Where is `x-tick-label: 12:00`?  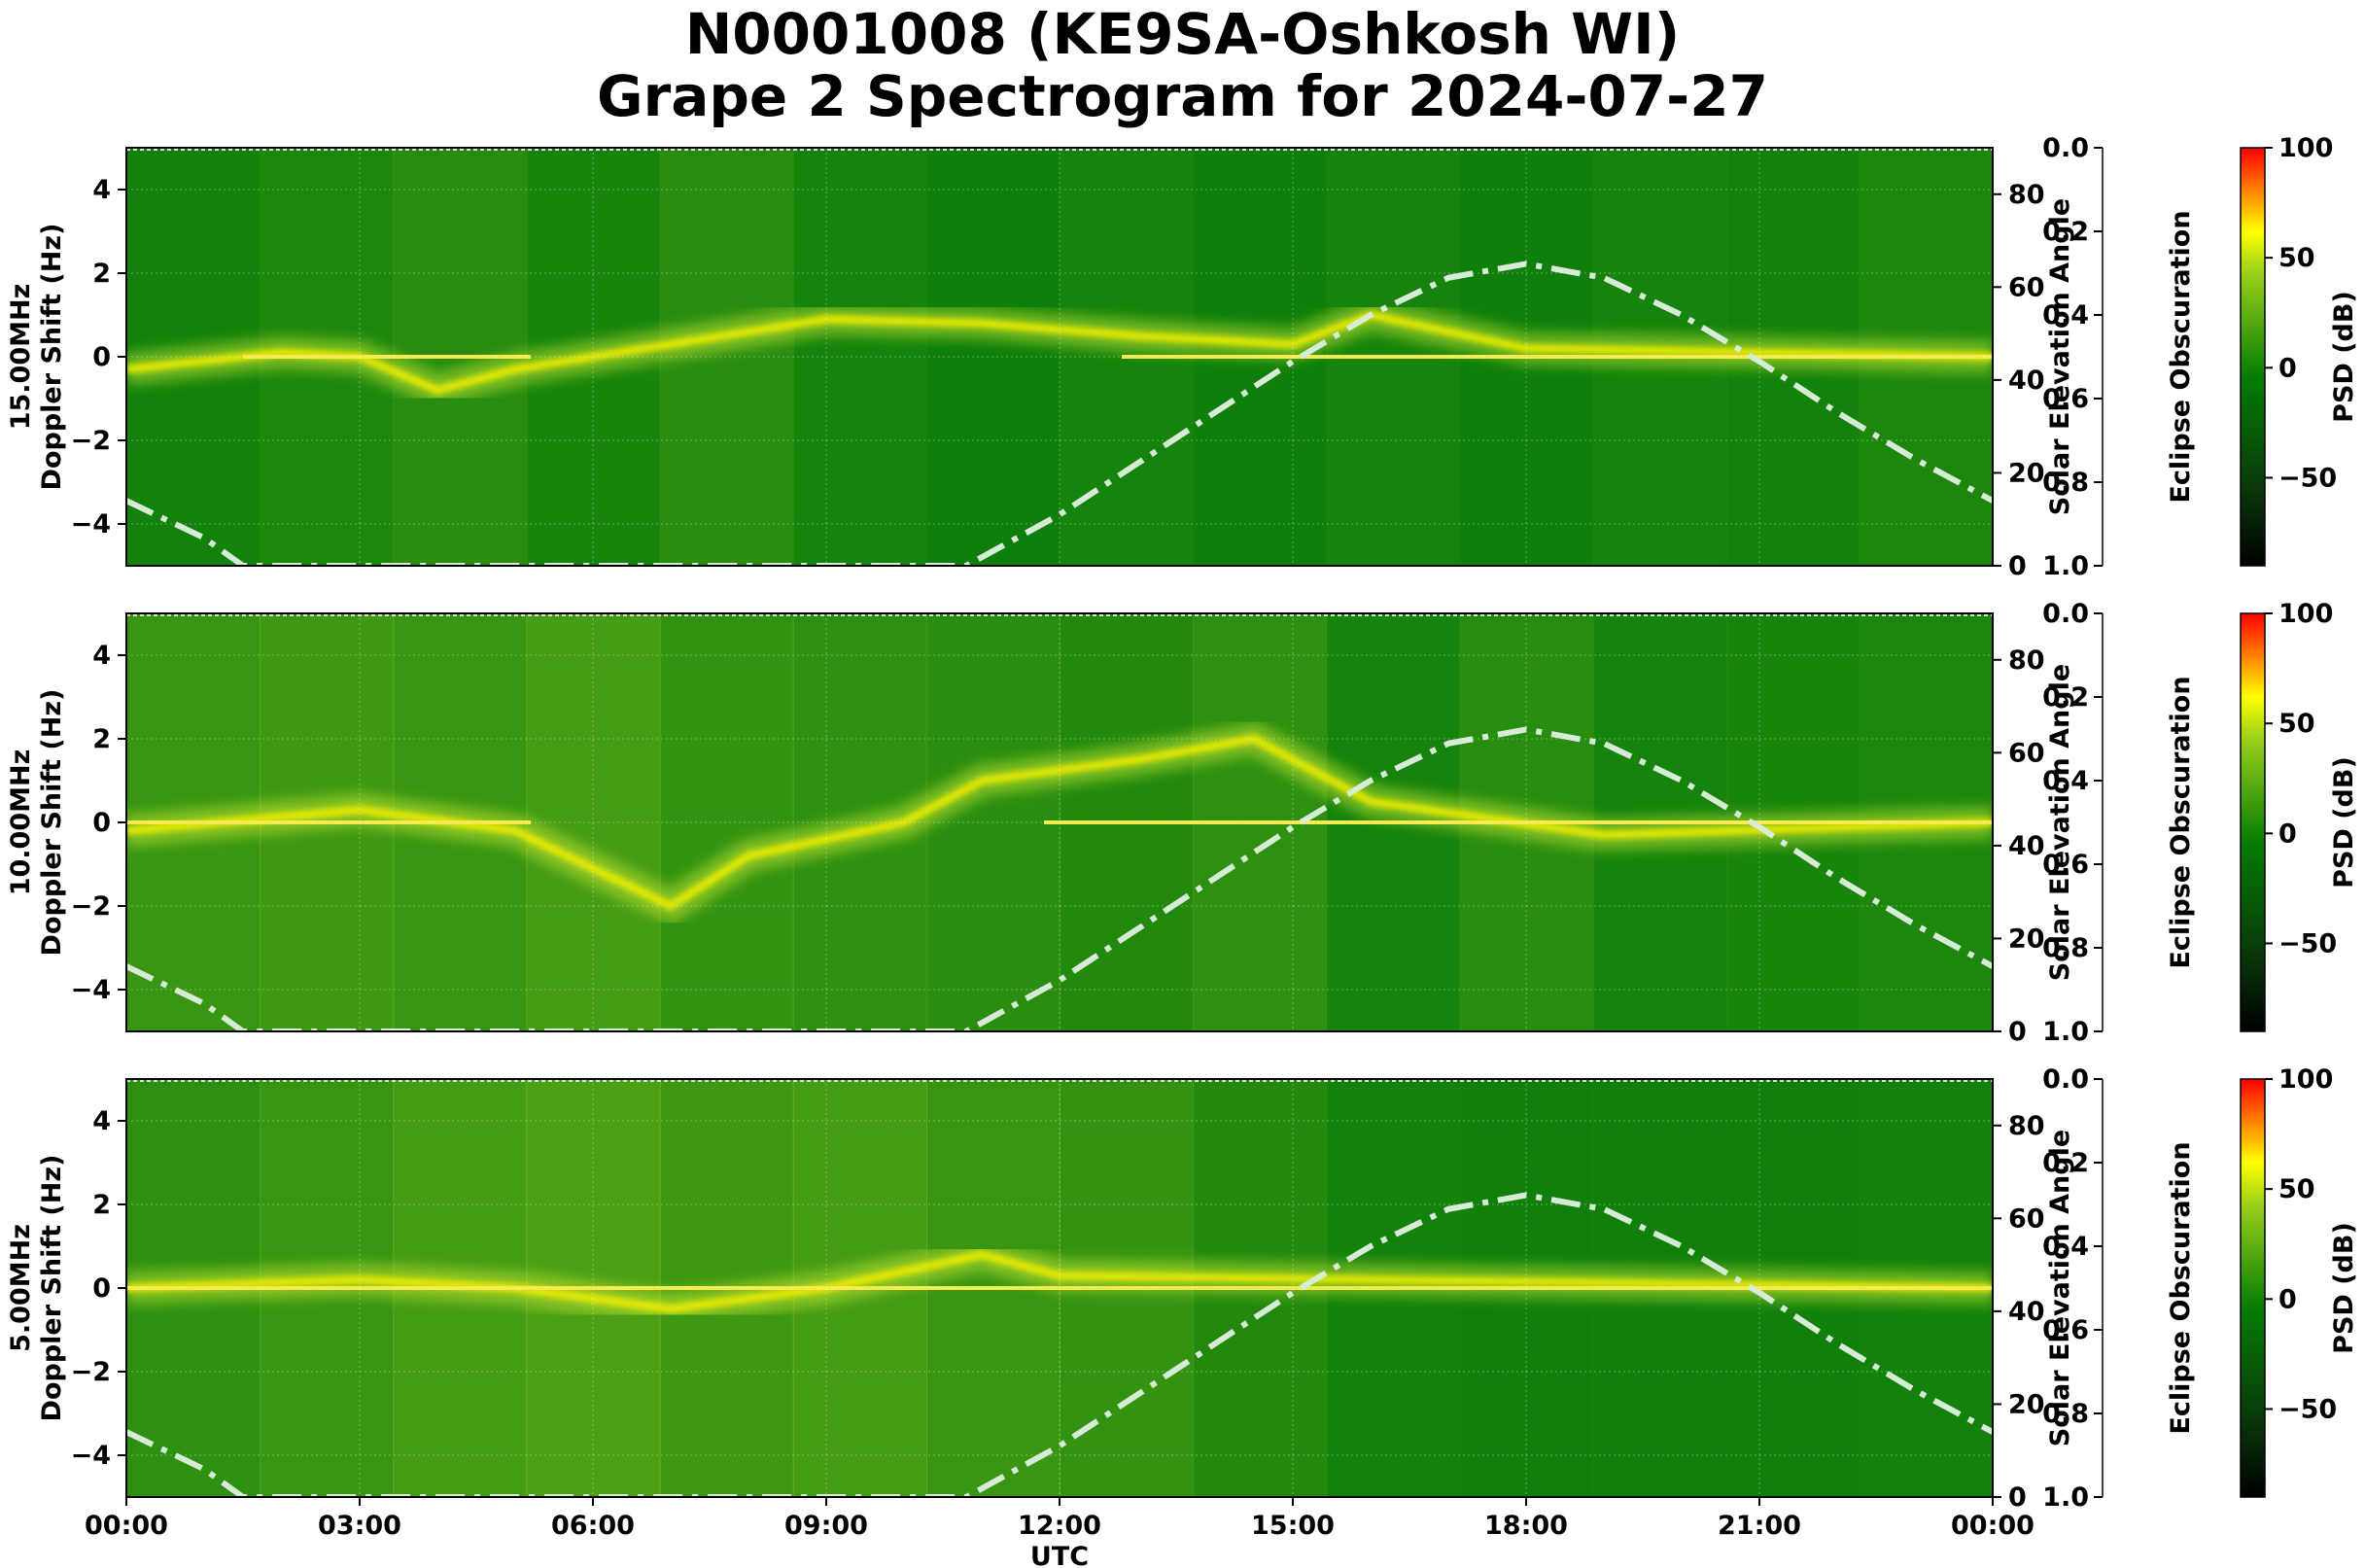 x-tick-label: 12:00 is located at coordinates (1060, 1526).